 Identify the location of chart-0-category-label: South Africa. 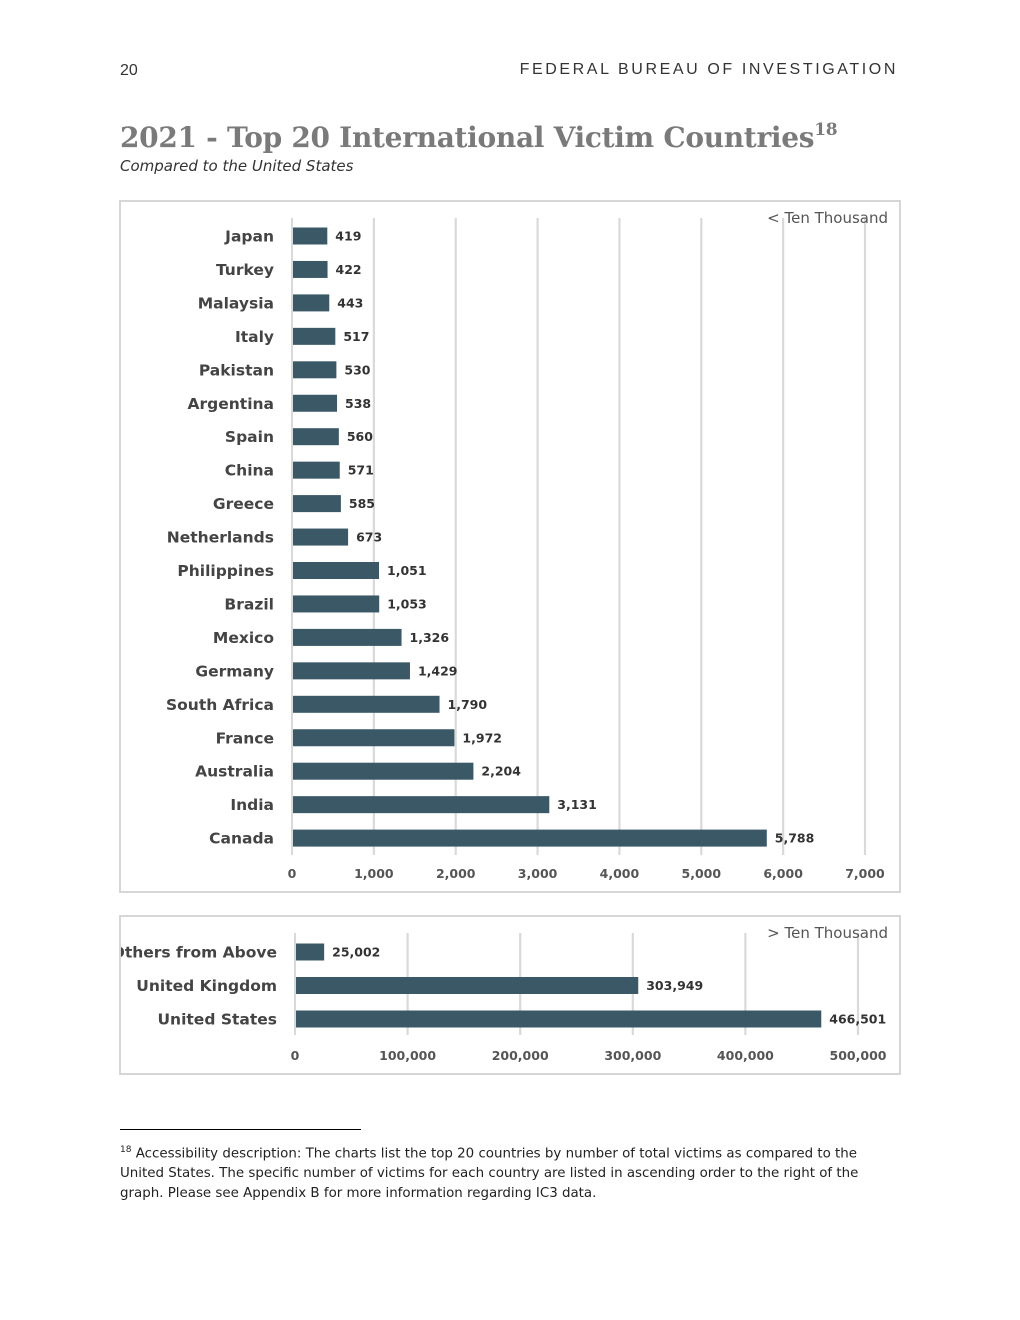
(220, 705).